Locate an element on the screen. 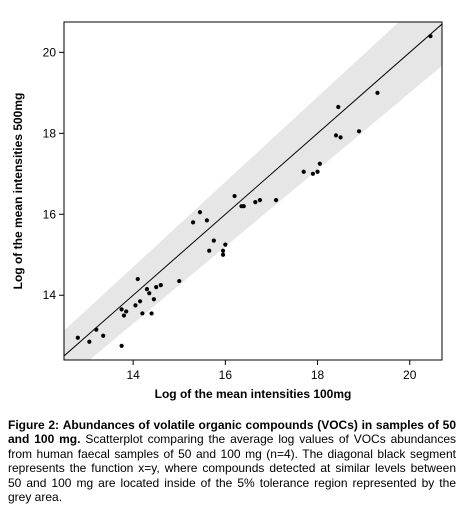 This screenshot has width=464, height=517. y-axis: 14 16 18 20 is located at coordinates (53, 173).